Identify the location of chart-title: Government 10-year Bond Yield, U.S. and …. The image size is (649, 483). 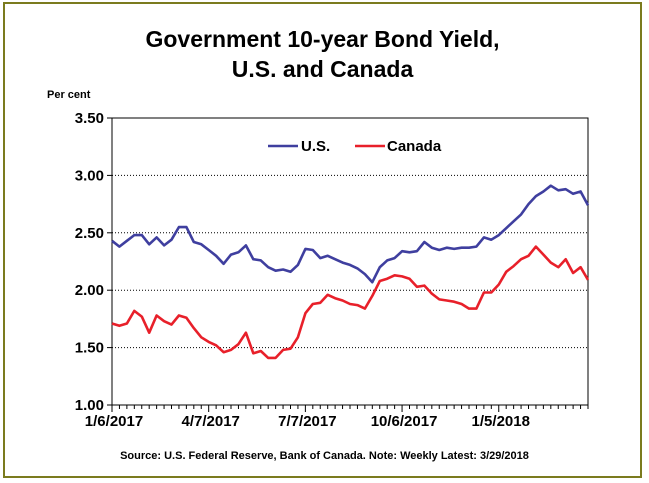
(322, 54).